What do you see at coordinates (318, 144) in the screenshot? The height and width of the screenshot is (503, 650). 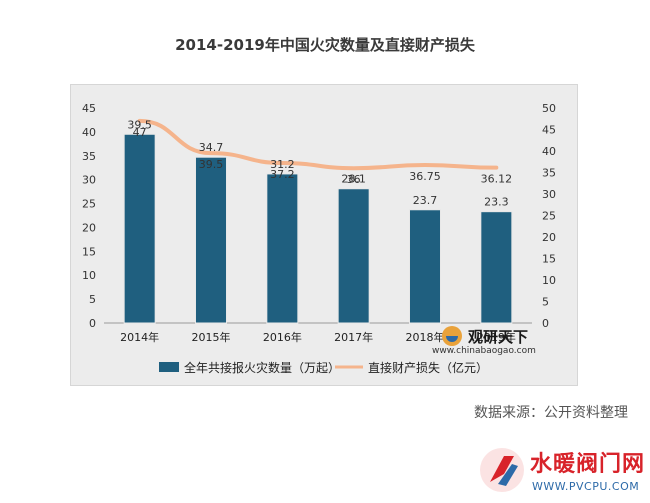 I see `line-series` at bounding box center [318, 144].